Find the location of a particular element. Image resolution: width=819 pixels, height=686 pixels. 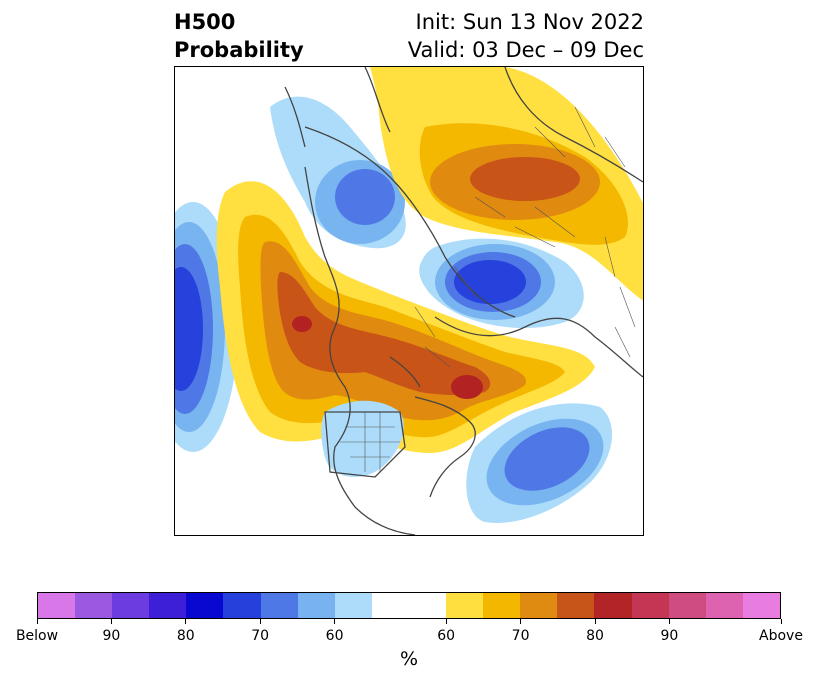

below-normal-atlantic is located at coordinates (539, 463).